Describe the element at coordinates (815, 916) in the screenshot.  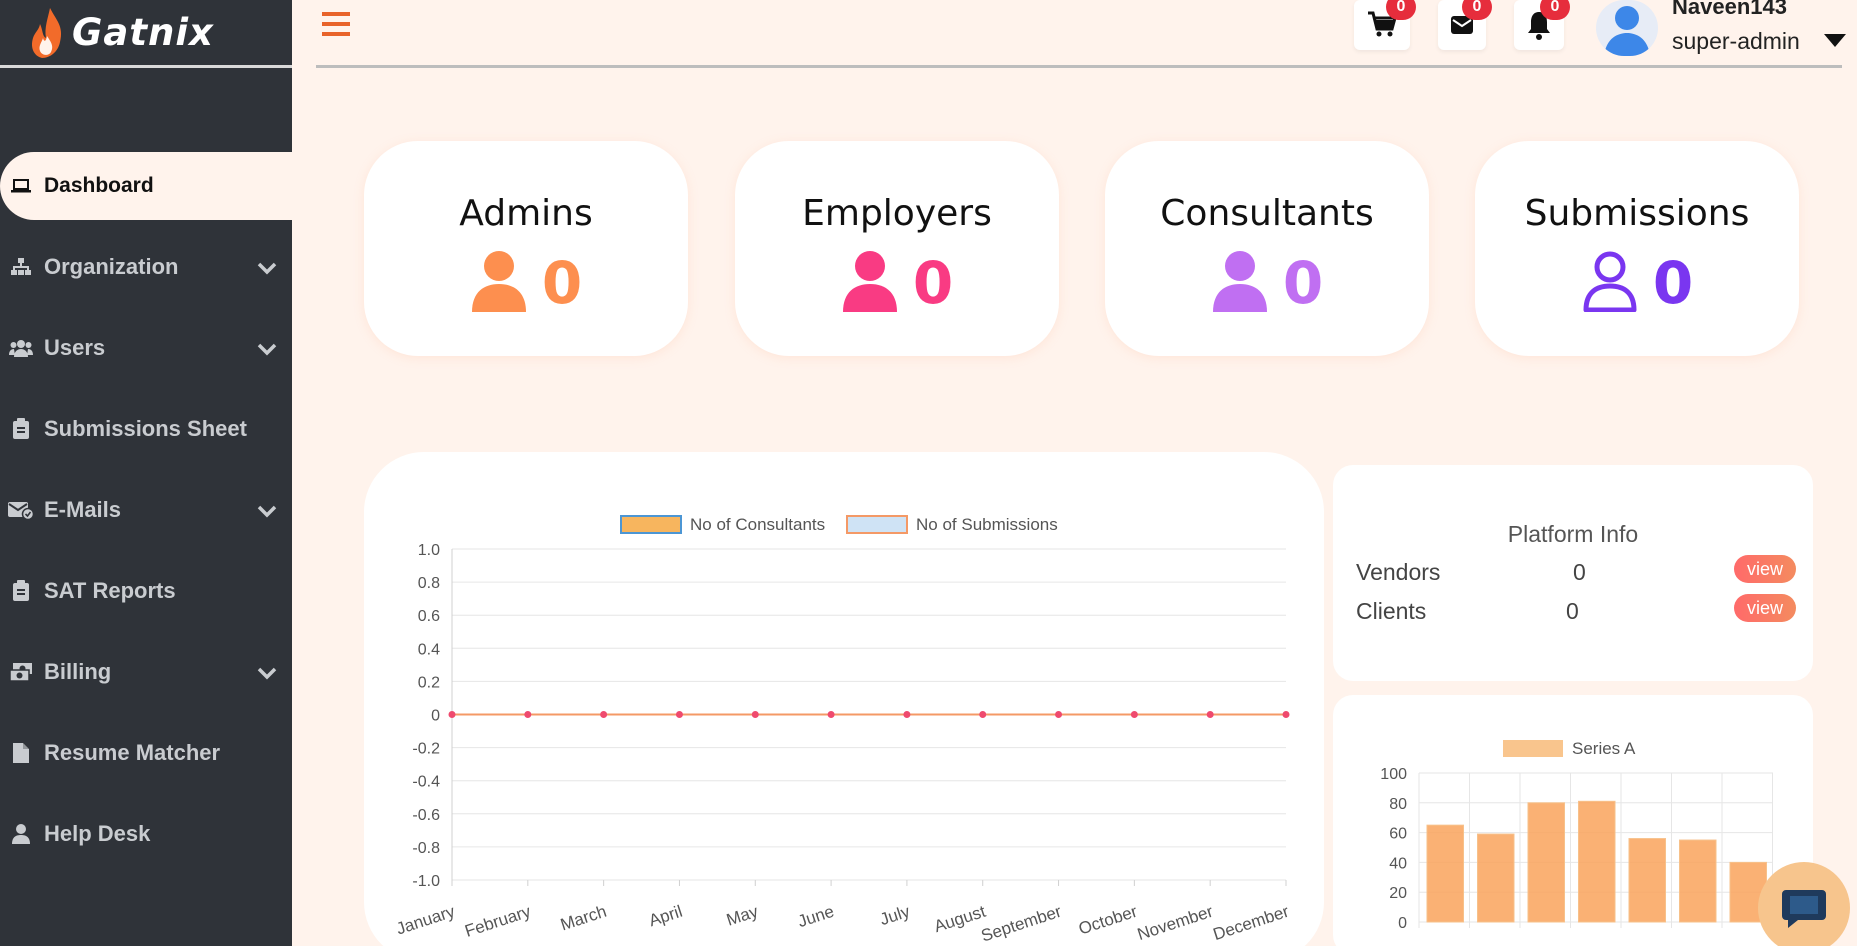
I see `x-tick-label: June` at that location.